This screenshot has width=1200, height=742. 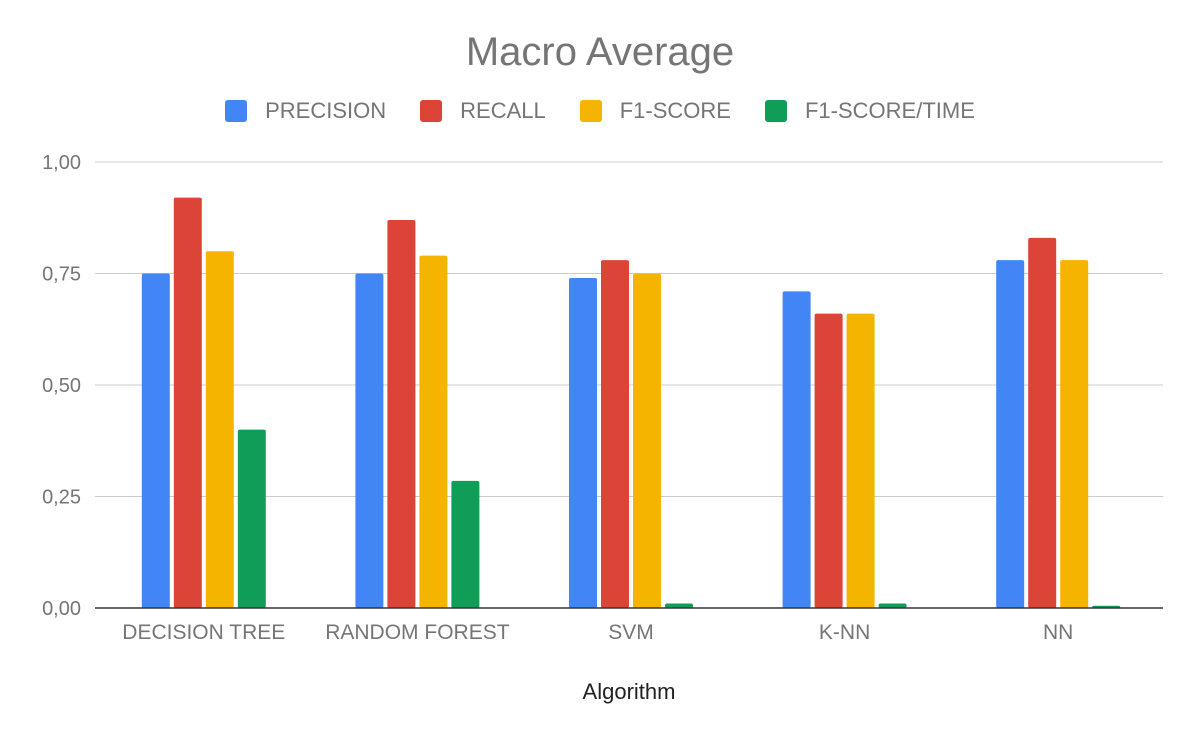 I want to click on x-tick-label: RANDOM FOREST, so click(x=417, y=632).